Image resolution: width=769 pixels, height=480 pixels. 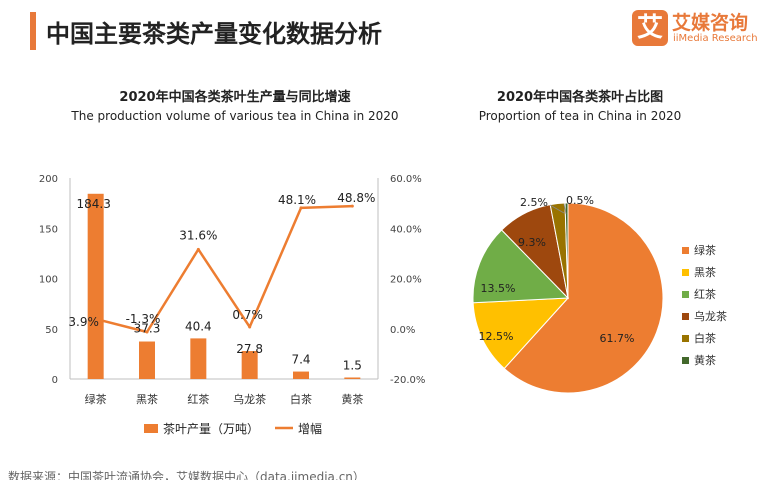 What do you see at coordinates (93, 204) in the screenshot?
I see `bar-data-label: 184.3` at bounding box center [93, 204].